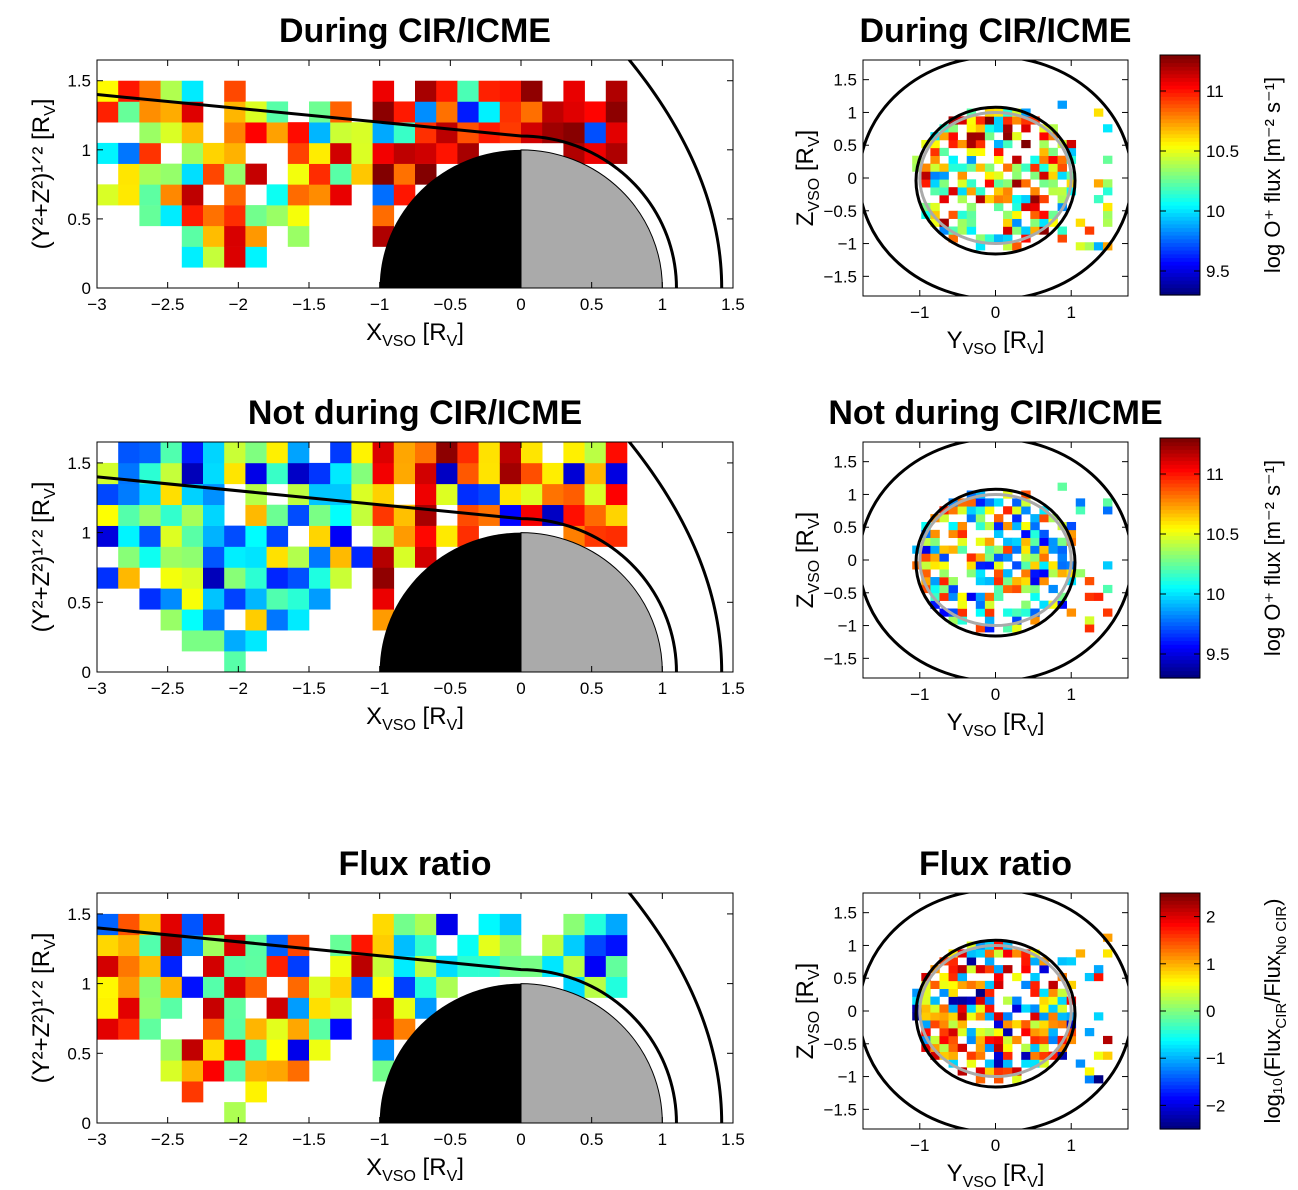 The image size is (1298, 1190). What do you see at coordinates (79, 463) in the screenshot?
I see `y-tick-label: 1.5` at bounding box center [79, 463].